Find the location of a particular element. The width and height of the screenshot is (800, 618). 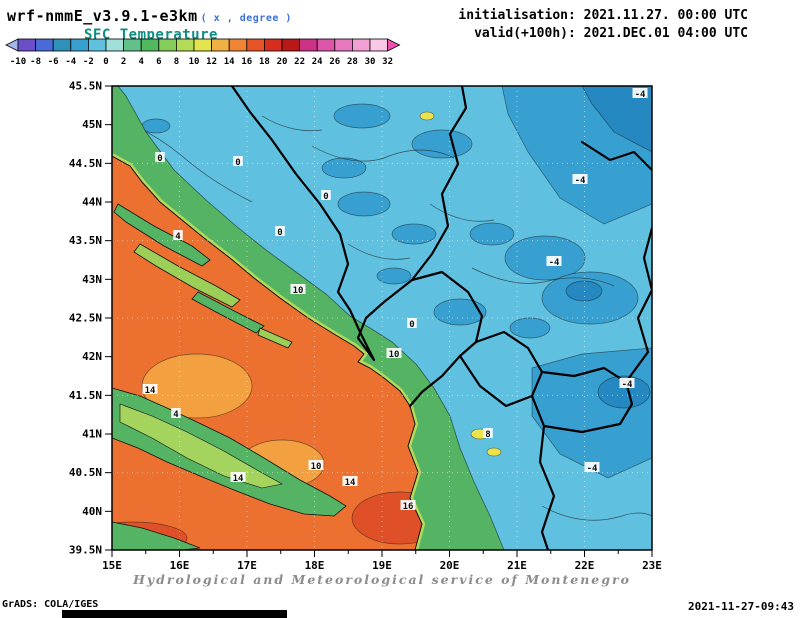

colorbar-tick-label: -8 is located at coordinates (35, 62).